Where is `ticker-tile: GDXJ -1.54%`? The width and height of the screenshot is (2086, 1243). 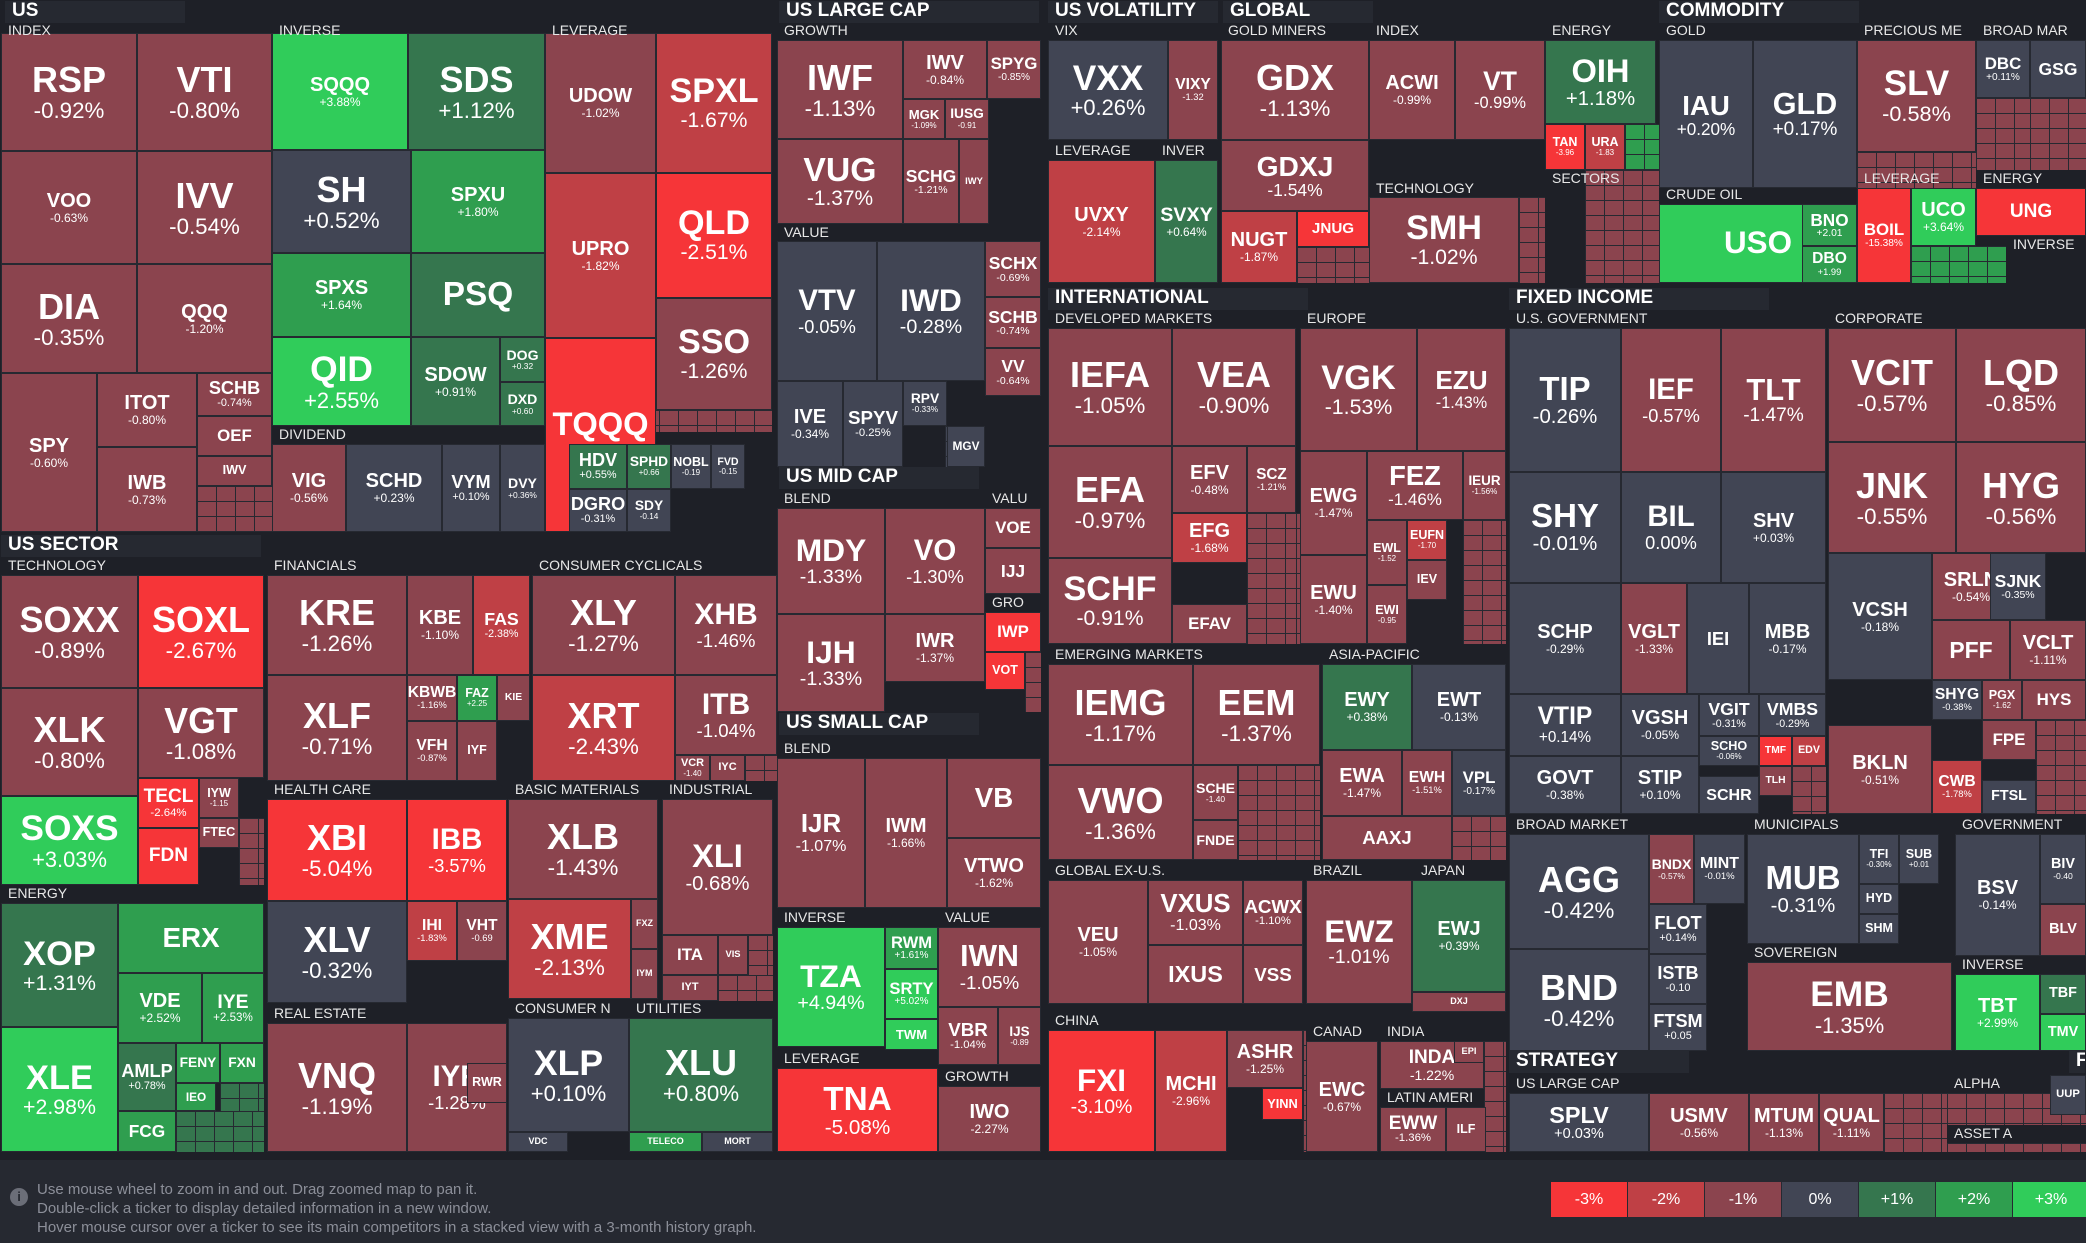 ticker-tile: GDXJ -1.54% is located at coordinates (1295, 175).